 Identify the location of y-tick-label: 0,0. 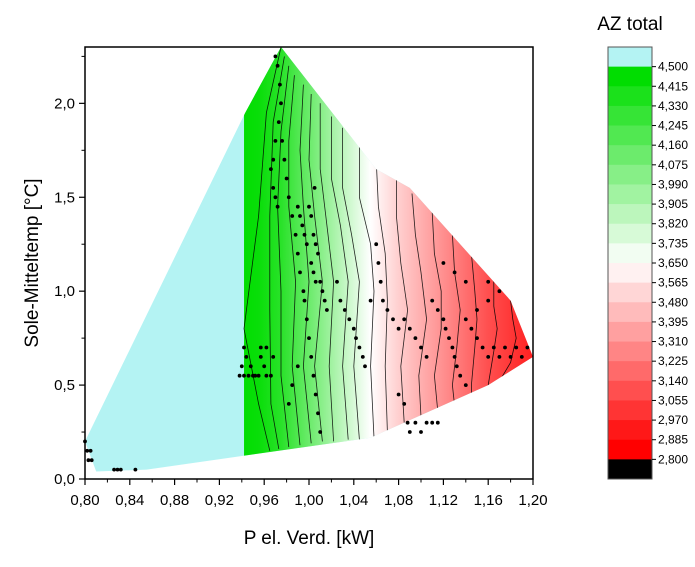
(64, 479).